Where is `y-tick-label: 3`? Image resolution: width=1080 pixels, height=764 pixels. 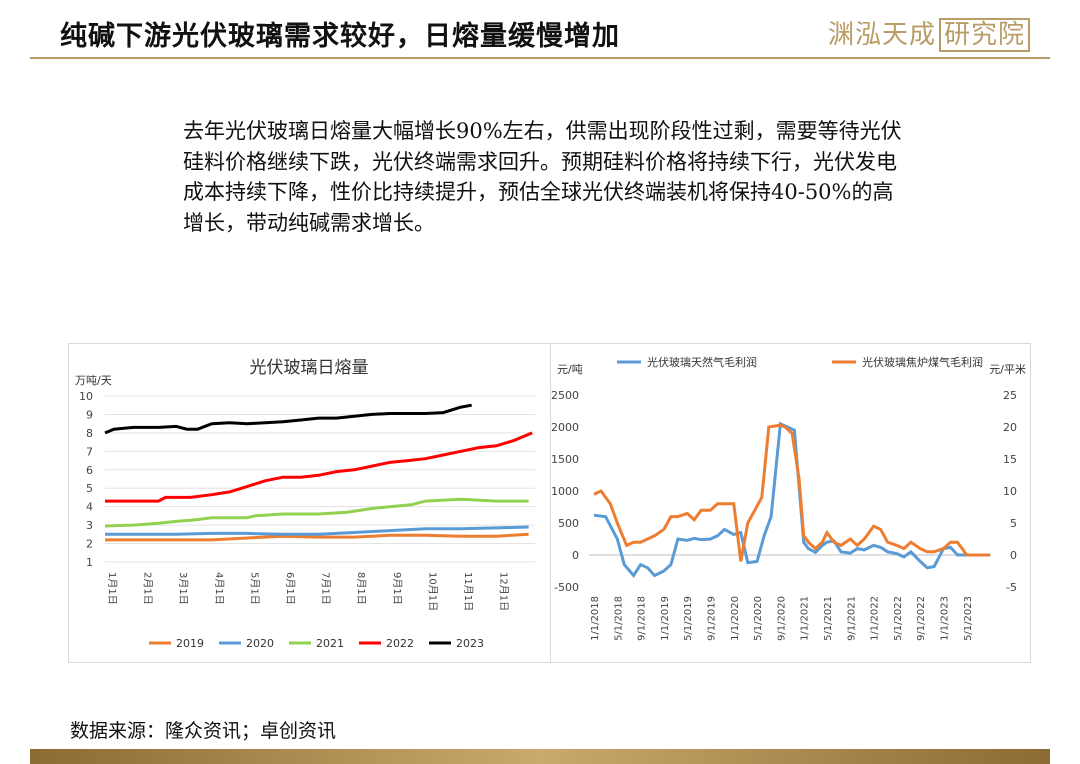
y-tick-label: 3 is located at coordinates (89, 525).